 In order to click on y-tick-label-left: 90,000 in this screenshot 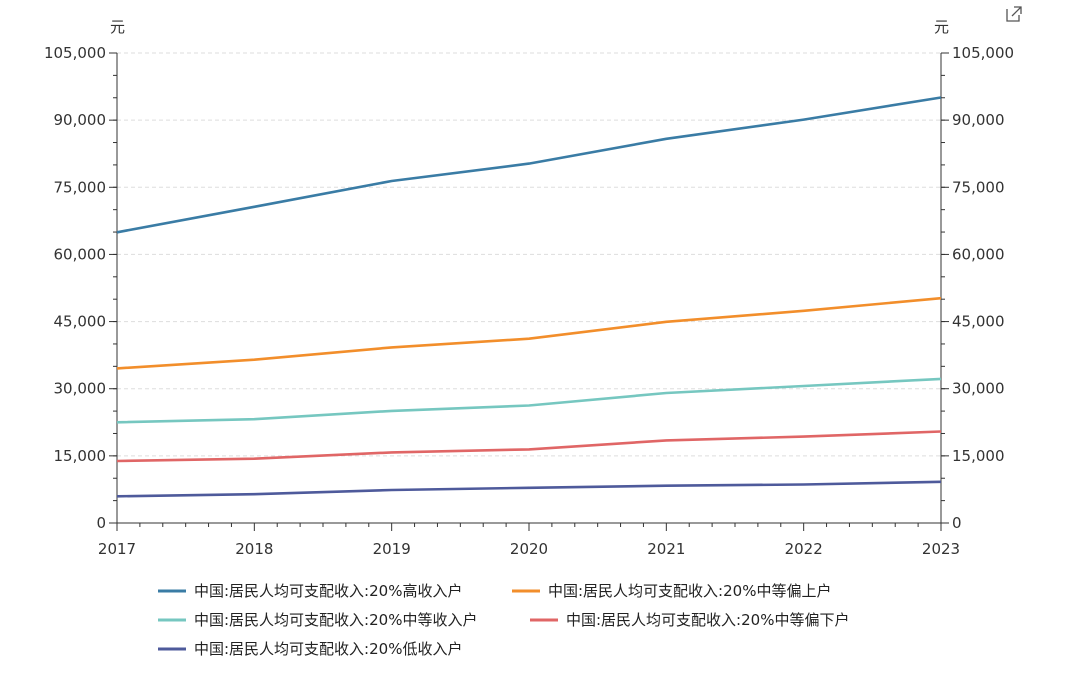, I will do `click(80, 120)`.